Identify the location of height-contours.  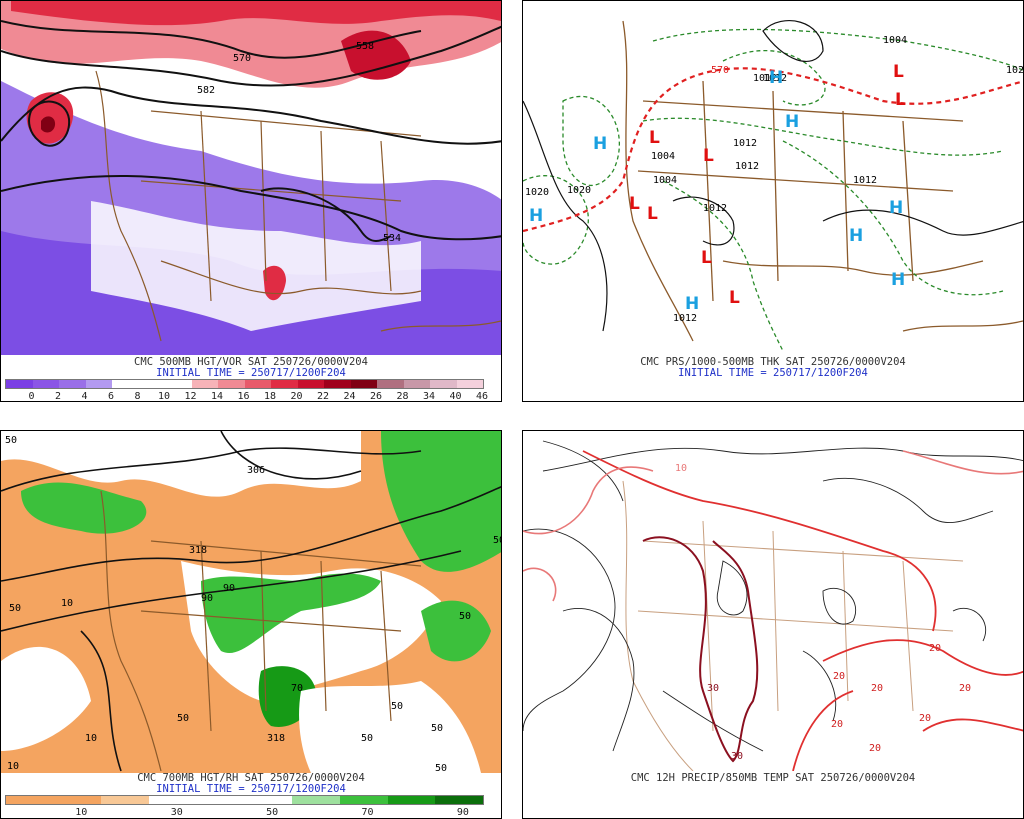
(251, 131).